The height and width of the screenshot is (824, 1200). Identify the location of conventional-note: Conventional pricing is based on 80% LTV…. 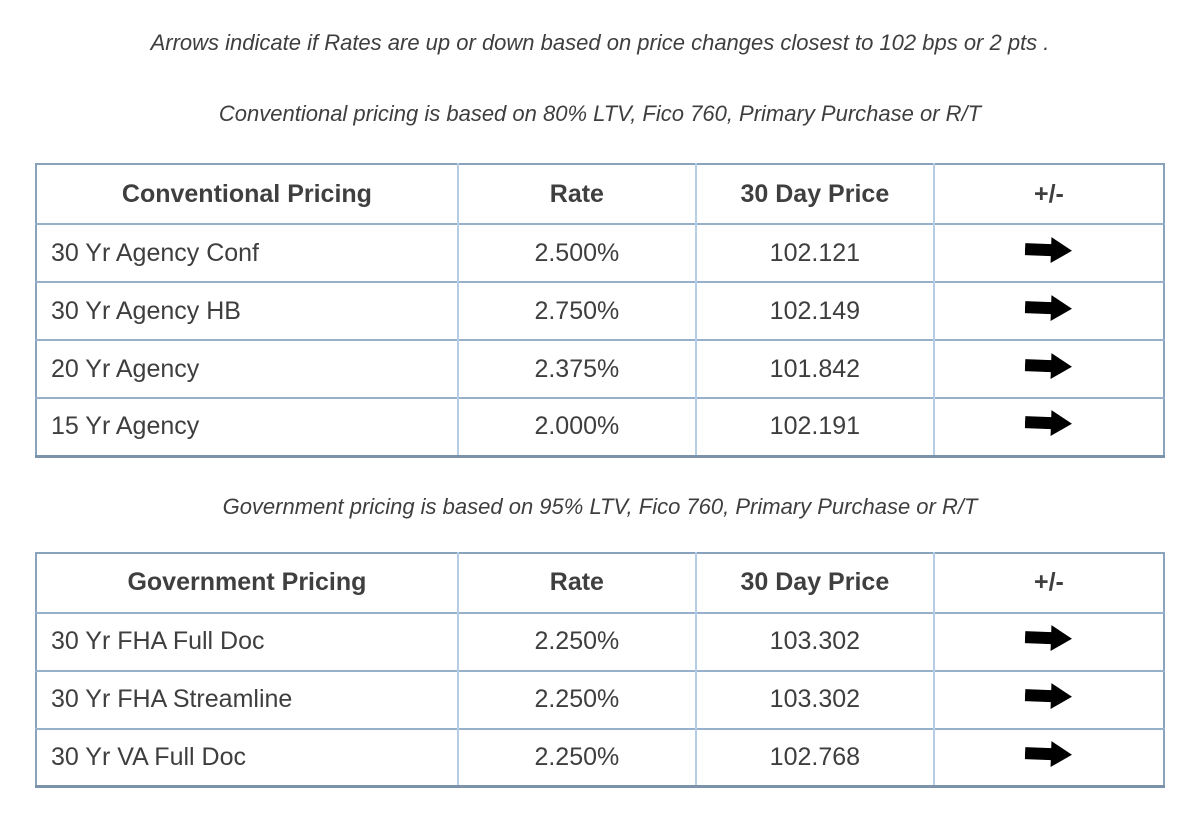
(600, 113).